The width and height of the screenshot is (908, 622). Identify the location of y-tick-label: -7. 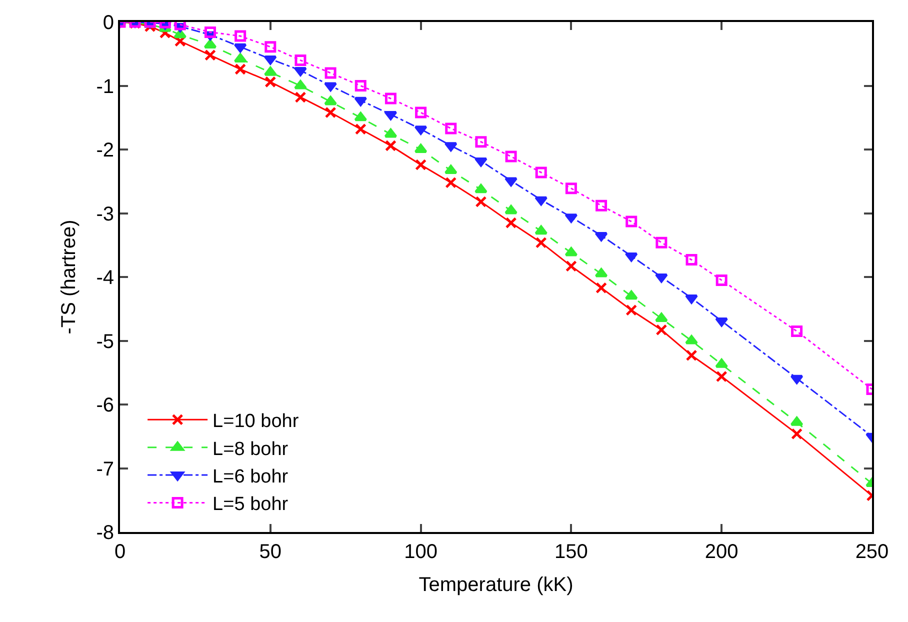
(105, 469).